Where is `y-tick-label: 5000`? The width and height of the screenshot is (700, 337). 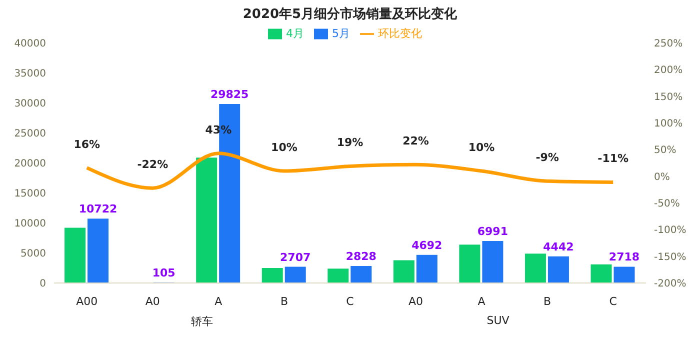
y-tick-label: 5000 is located at coordinates (33, 254).